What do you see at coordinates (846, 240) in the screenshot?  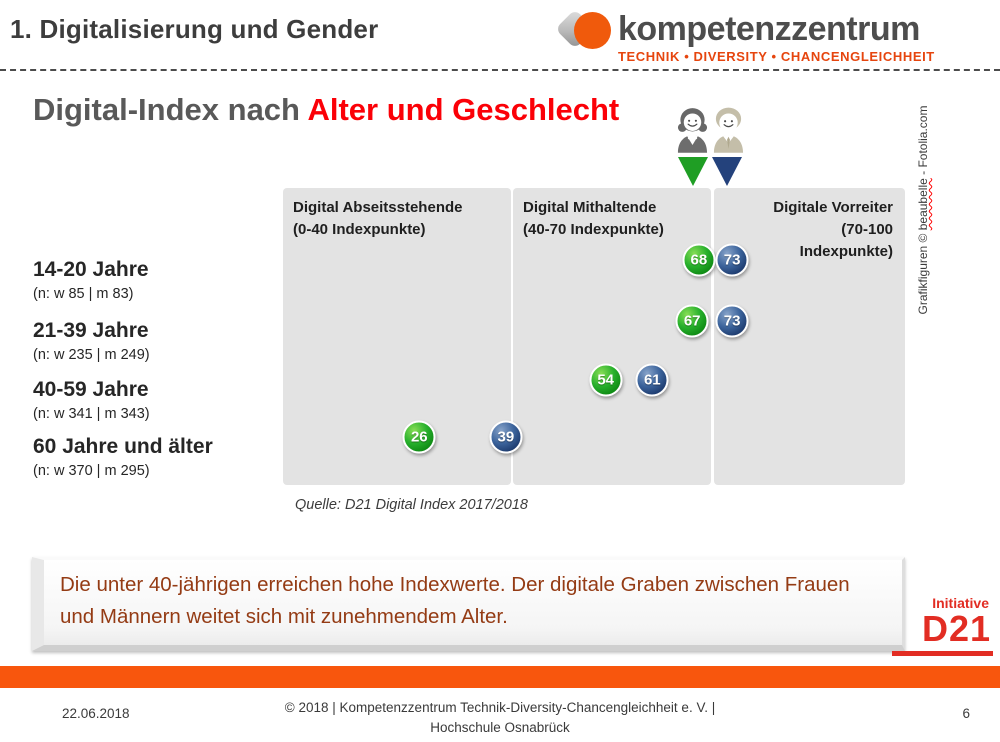 I see `zone-range: (70-100 Indexpunkte)` at bounding box center [846, 240].